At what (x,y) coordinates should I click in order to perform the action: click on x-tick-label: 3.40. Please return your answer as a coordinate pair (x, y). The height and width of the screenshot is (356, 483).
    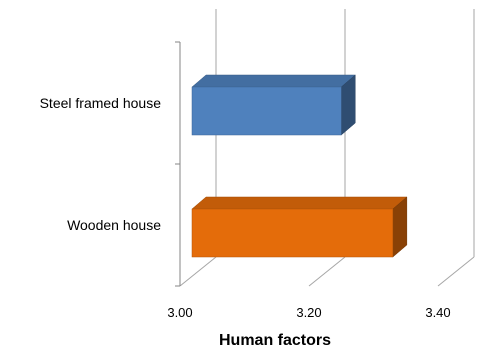
    Looking at the image, I should click on (437, 312).